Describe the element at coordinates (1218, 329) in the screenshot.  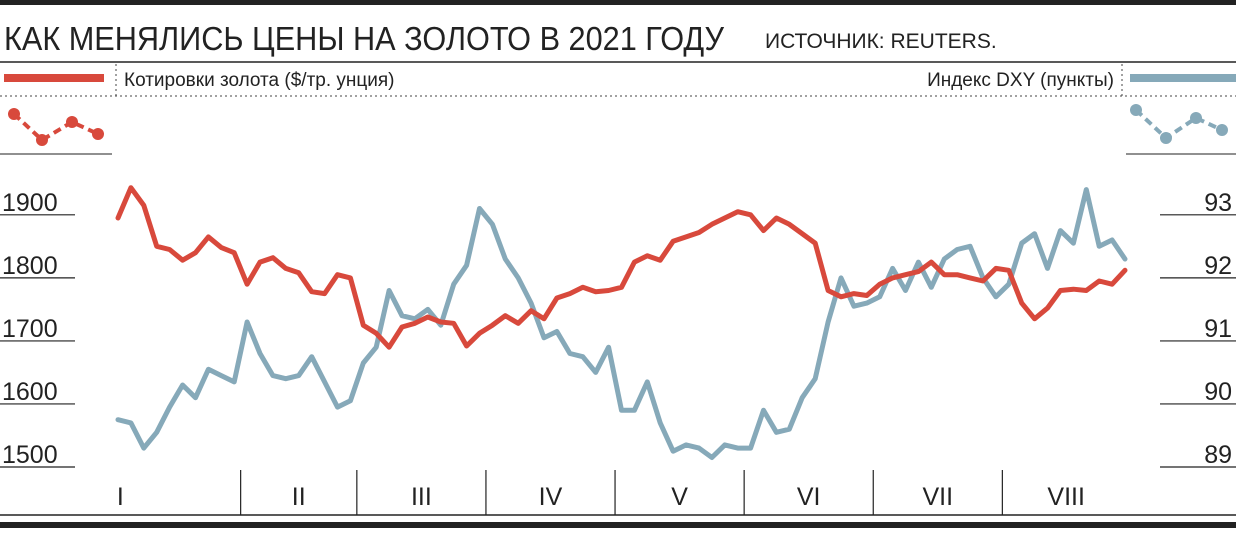
I see `y2-tick-label: 91` at that location.